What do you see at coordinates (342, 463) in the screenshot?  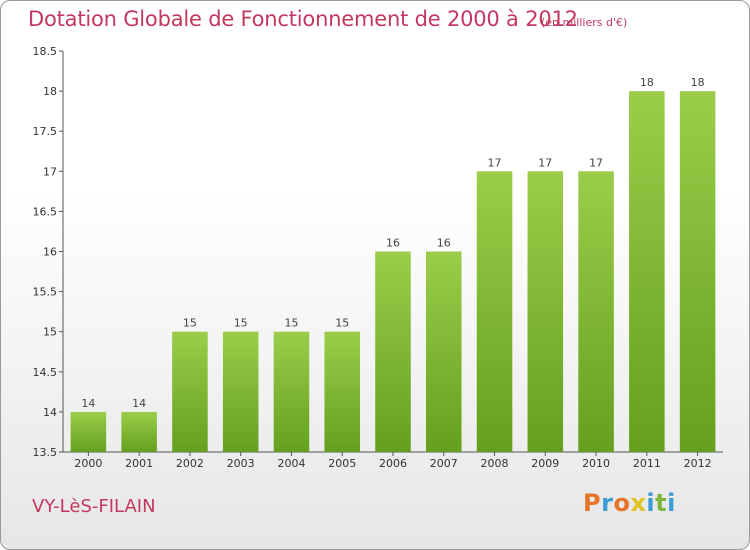 I see `x-tick-label: 2005` at bounding box center [342, 463].